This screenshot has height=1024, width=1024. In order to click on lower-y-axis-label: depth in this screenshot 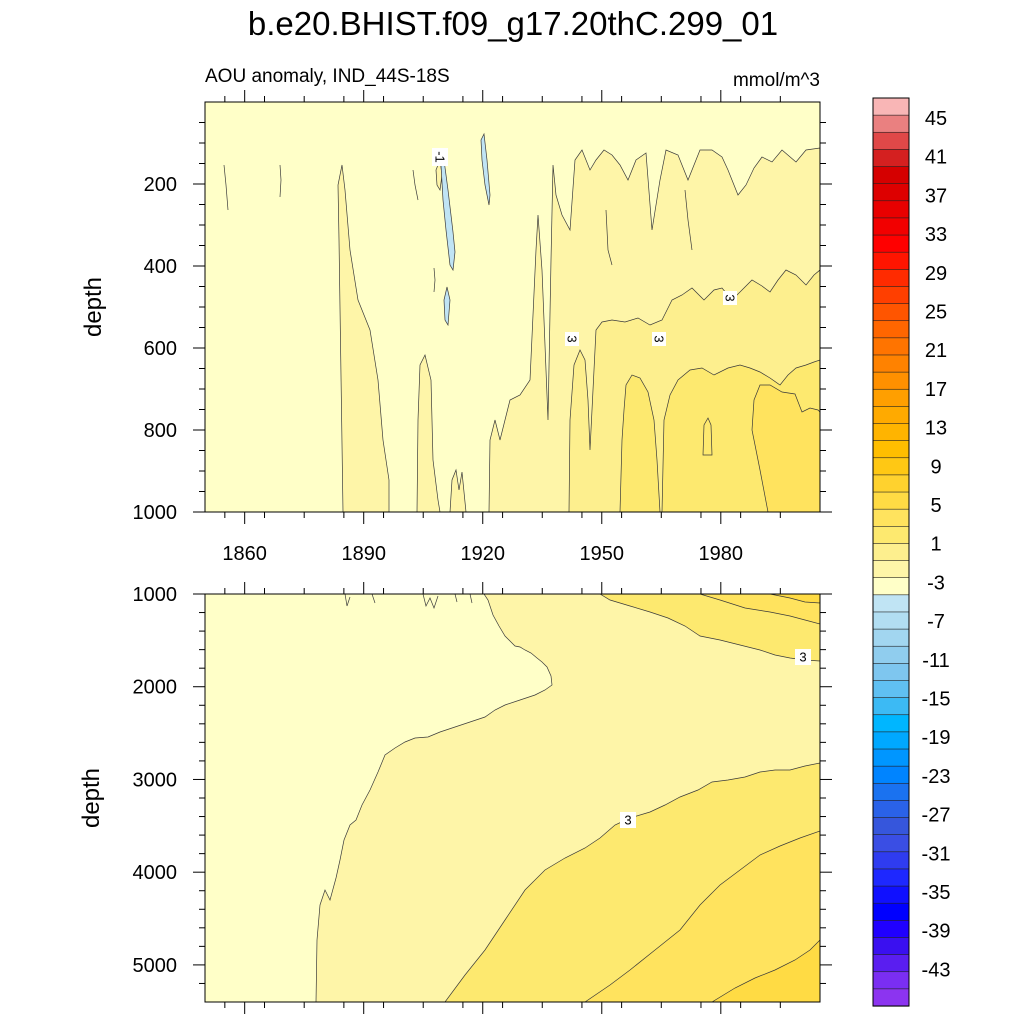, I will do `click(91, 798)`.